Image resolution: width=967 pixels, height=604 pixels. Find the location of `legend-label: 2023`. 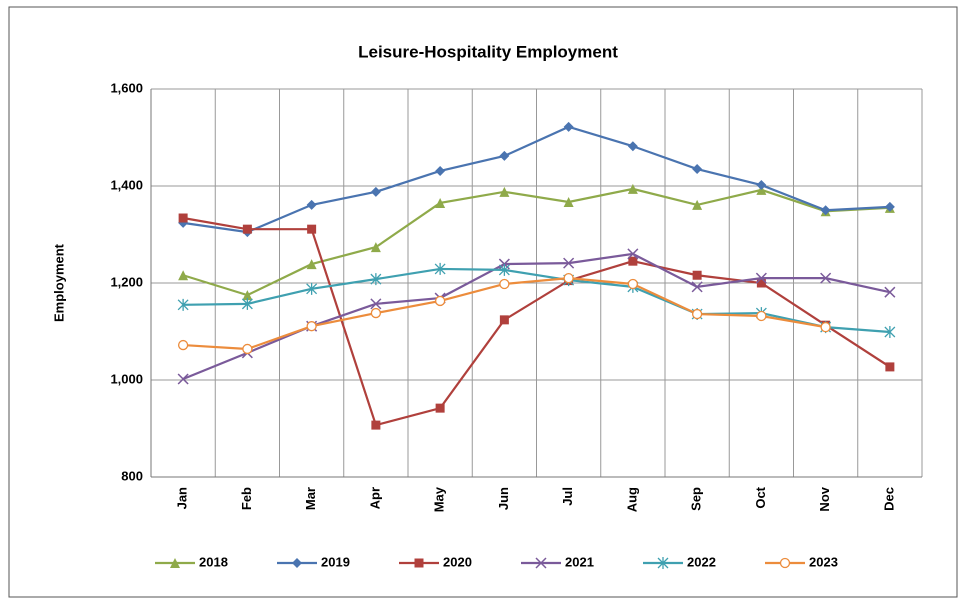

legend-label: 2023 is located at coordinates (823, 561).